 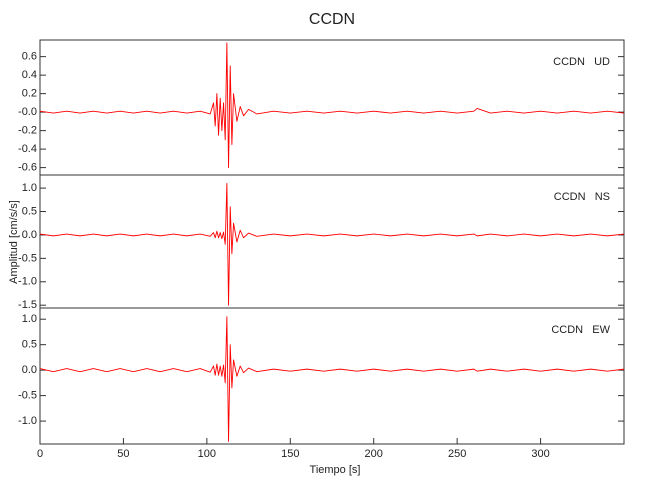 What do you see at coordinates (29, 94) in the screenshot?
I see `y-tick-label: 0.2` at bounding box center [29, 94].